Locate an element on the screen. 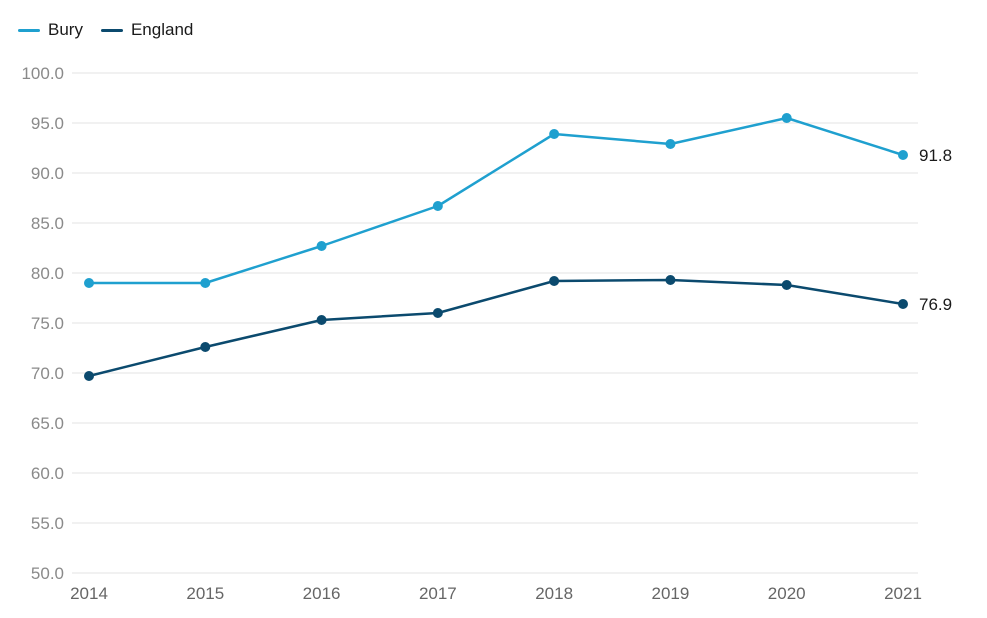  data-point-bury-2017 is located at coordinates (437, 206).